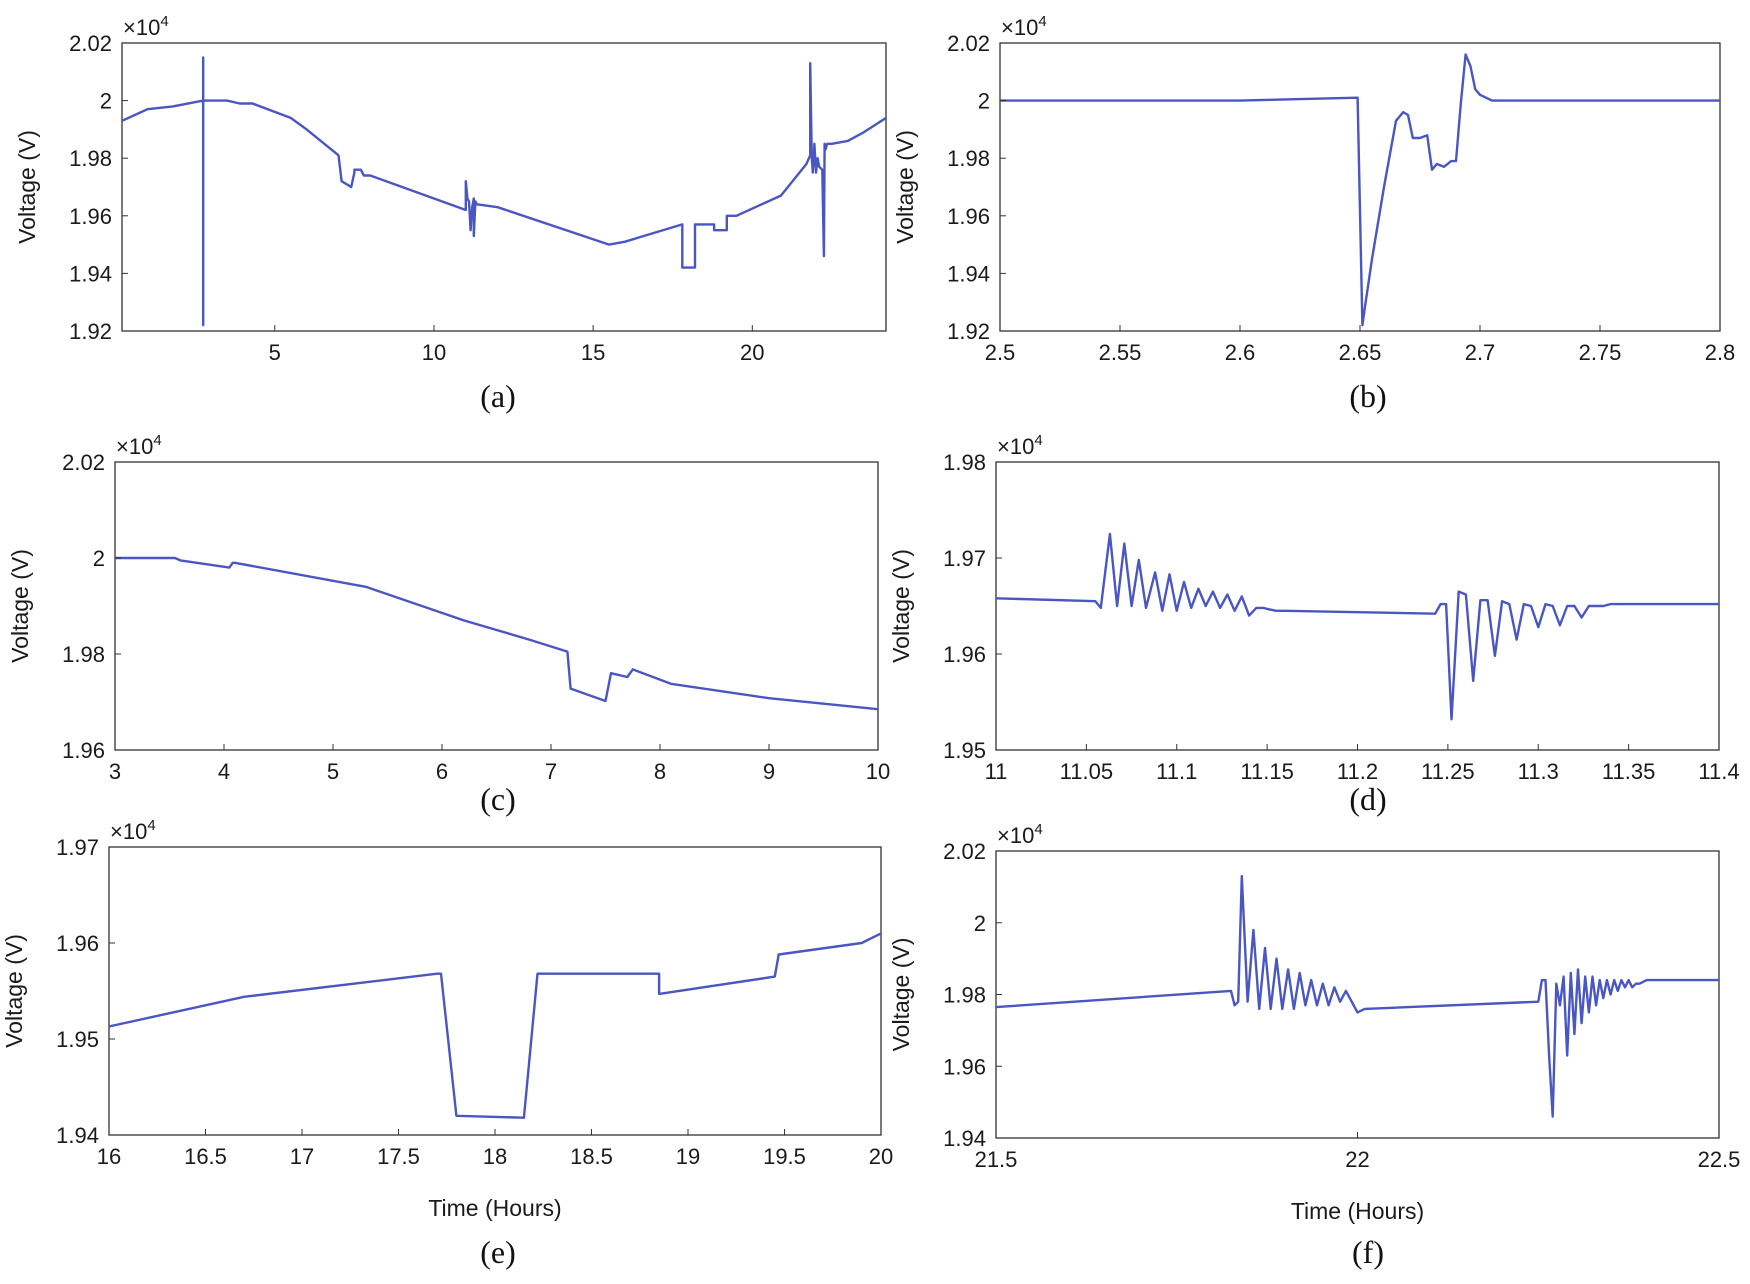  Describe the element at coordinates (1719, 1159) in the screenshot. I see `x-tick-label: 22.5` at that location.